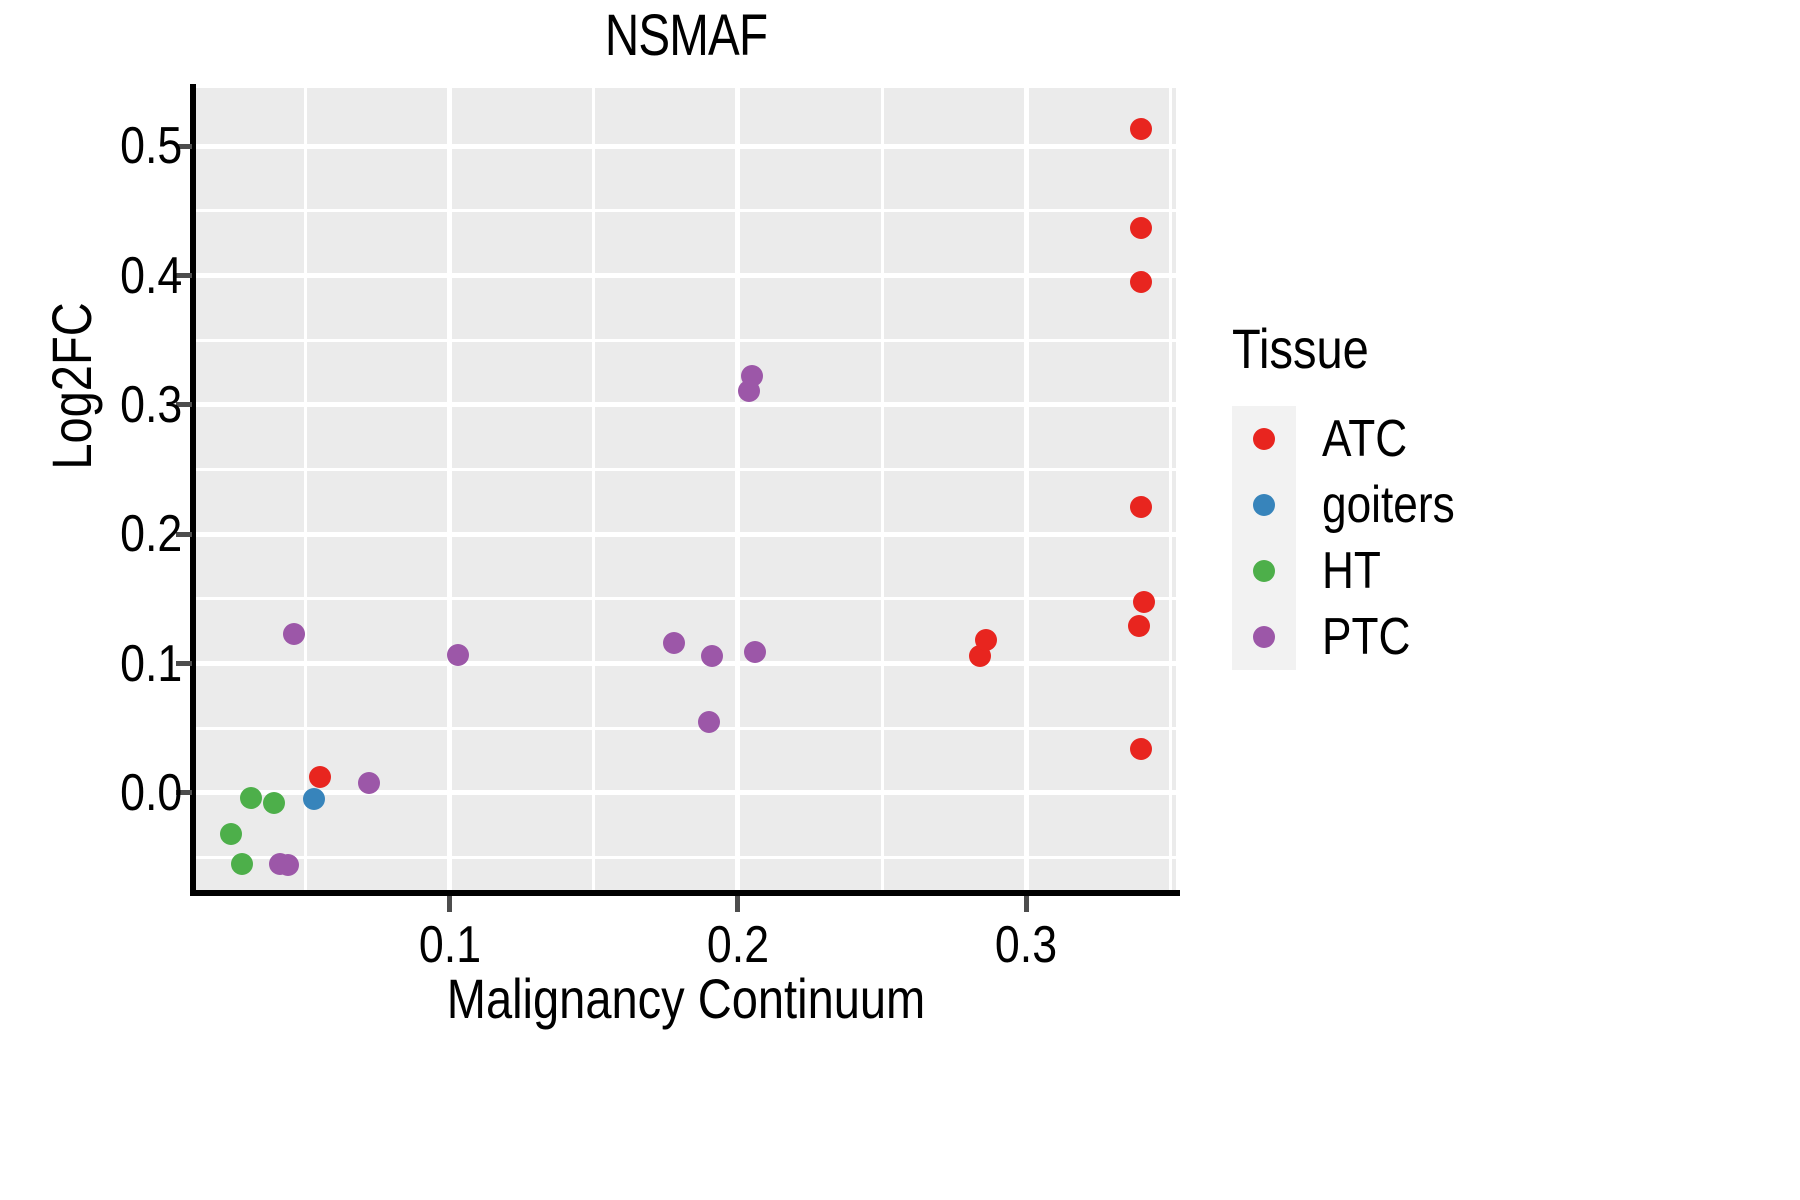 The image size is (1800, 1200). I want to click on legend-entries: ATC goiters HT PTC, so click(1492, 538).